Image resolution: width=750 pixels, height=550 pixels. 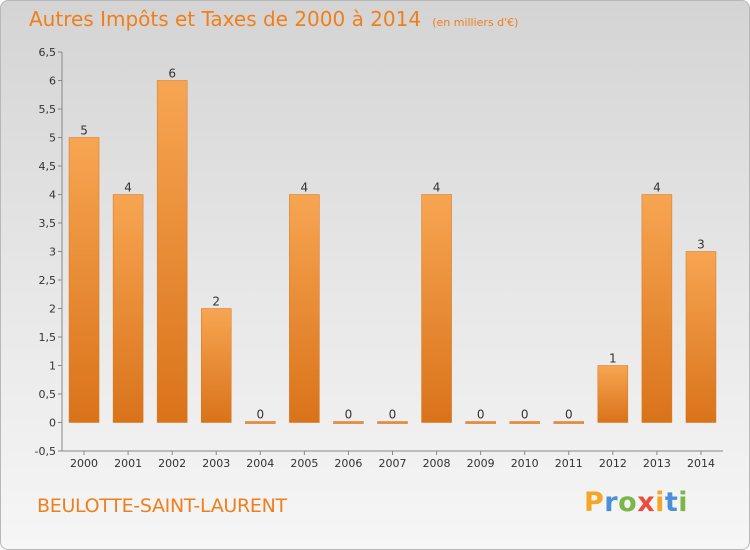 What do you see at coordinates (162, 506) in the screenshot?
I see `commune-name: BEULOTTE-SAINT-LAURENT` at bounding box center [162, 506].